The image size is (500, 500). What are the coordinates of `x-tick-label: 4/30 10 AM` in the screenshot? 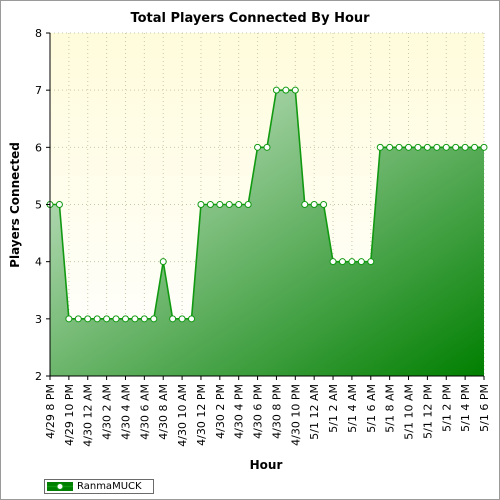 It's located at (182, 415).